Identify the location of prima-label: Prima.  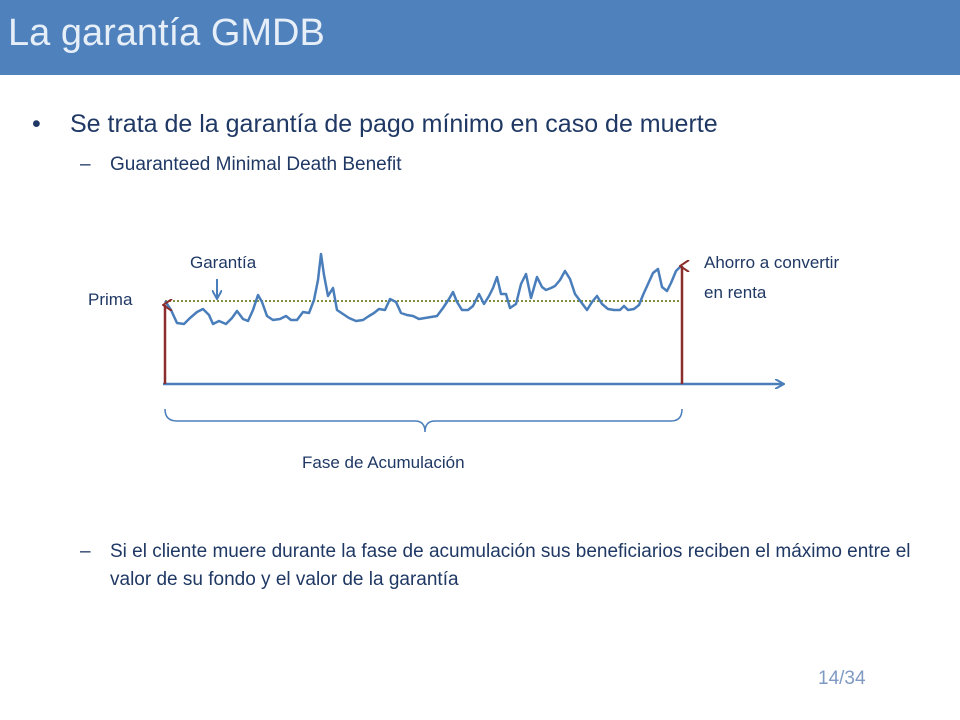
(110, 299).